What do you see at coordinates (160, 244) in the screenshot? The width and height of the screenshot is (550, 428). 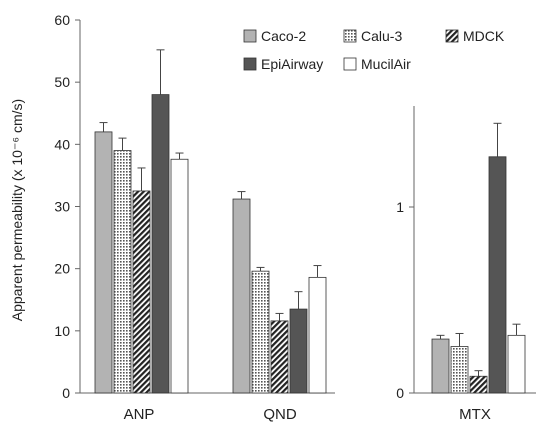 I see `bar-epiairway-anp` at bounding box center [160, 244].